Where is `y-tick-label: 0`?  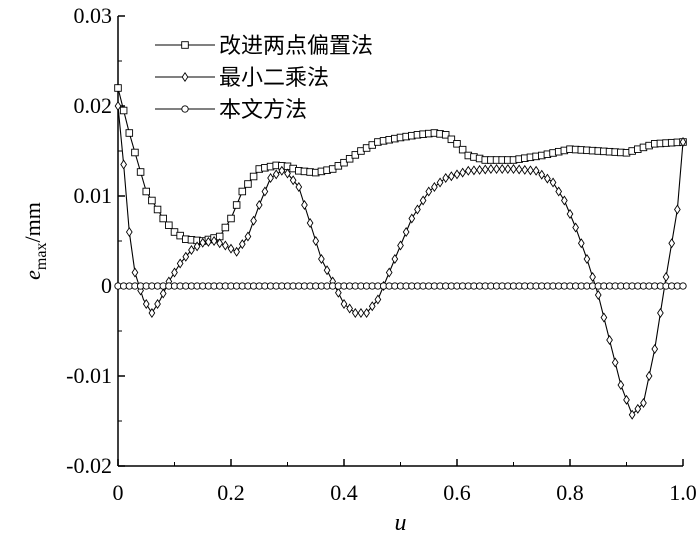
y-tick-label: 0 is located at coordinates (106, 285).